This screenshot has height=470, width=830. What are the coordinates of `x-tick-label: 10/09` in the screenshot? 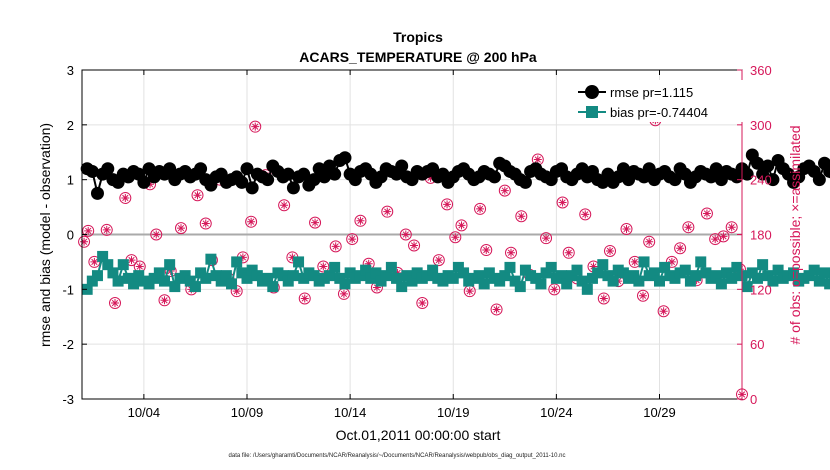 It's located at (247, 412).